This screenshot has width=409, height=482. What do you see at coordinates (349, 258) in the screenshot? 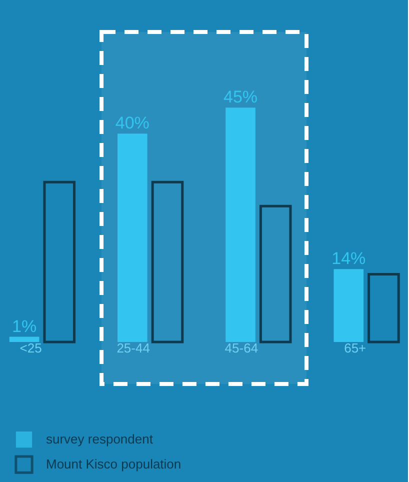
I see `data-label: 14%` at bounding box center [349, 258].